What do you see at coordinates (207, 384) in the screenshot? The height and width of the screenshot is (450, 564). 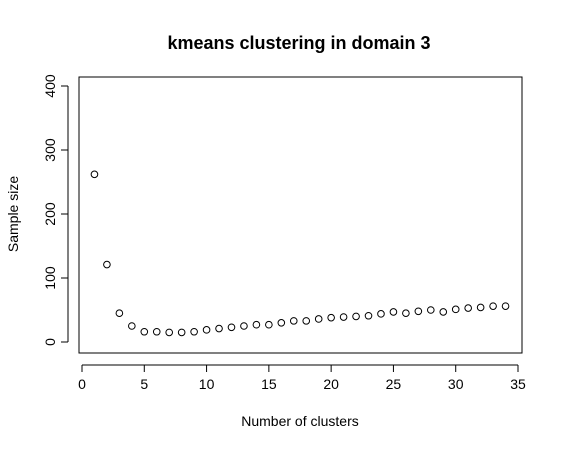 I see `x-tick-label: 10` at bounding box center [207, 384].